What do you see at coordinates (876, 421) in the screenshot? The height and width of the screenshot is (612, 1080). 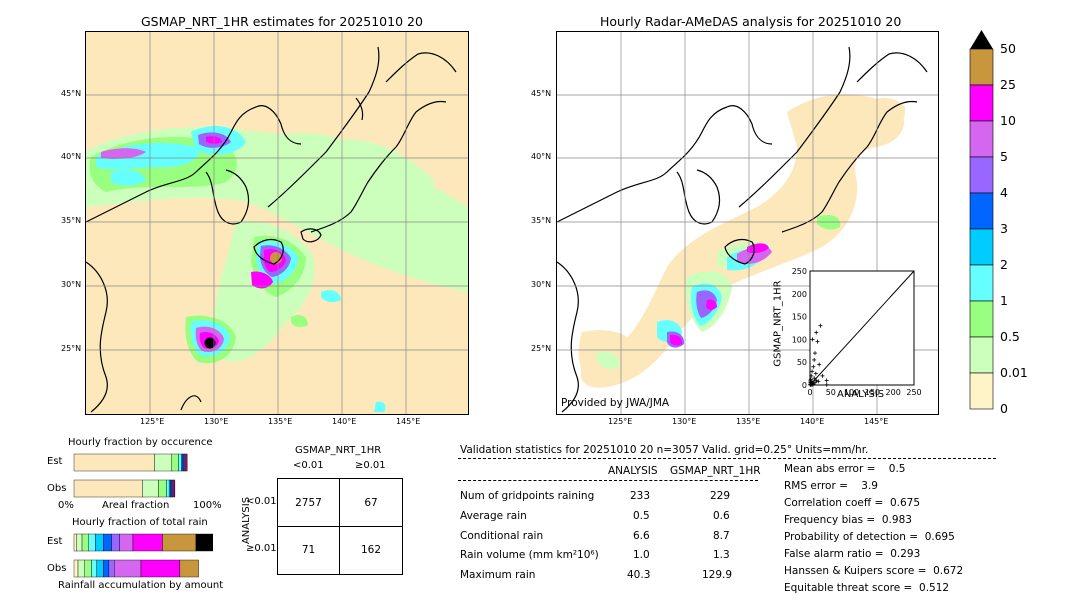 I see `right-lon-label-145: 145°E` at bounding box center [876, 421].